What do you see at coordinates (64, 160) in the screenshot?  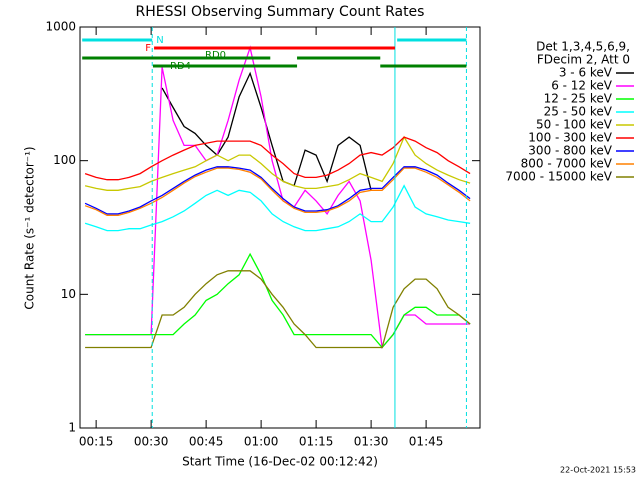 I see `y-tick-label: 100` at bounding box center [64, 160].